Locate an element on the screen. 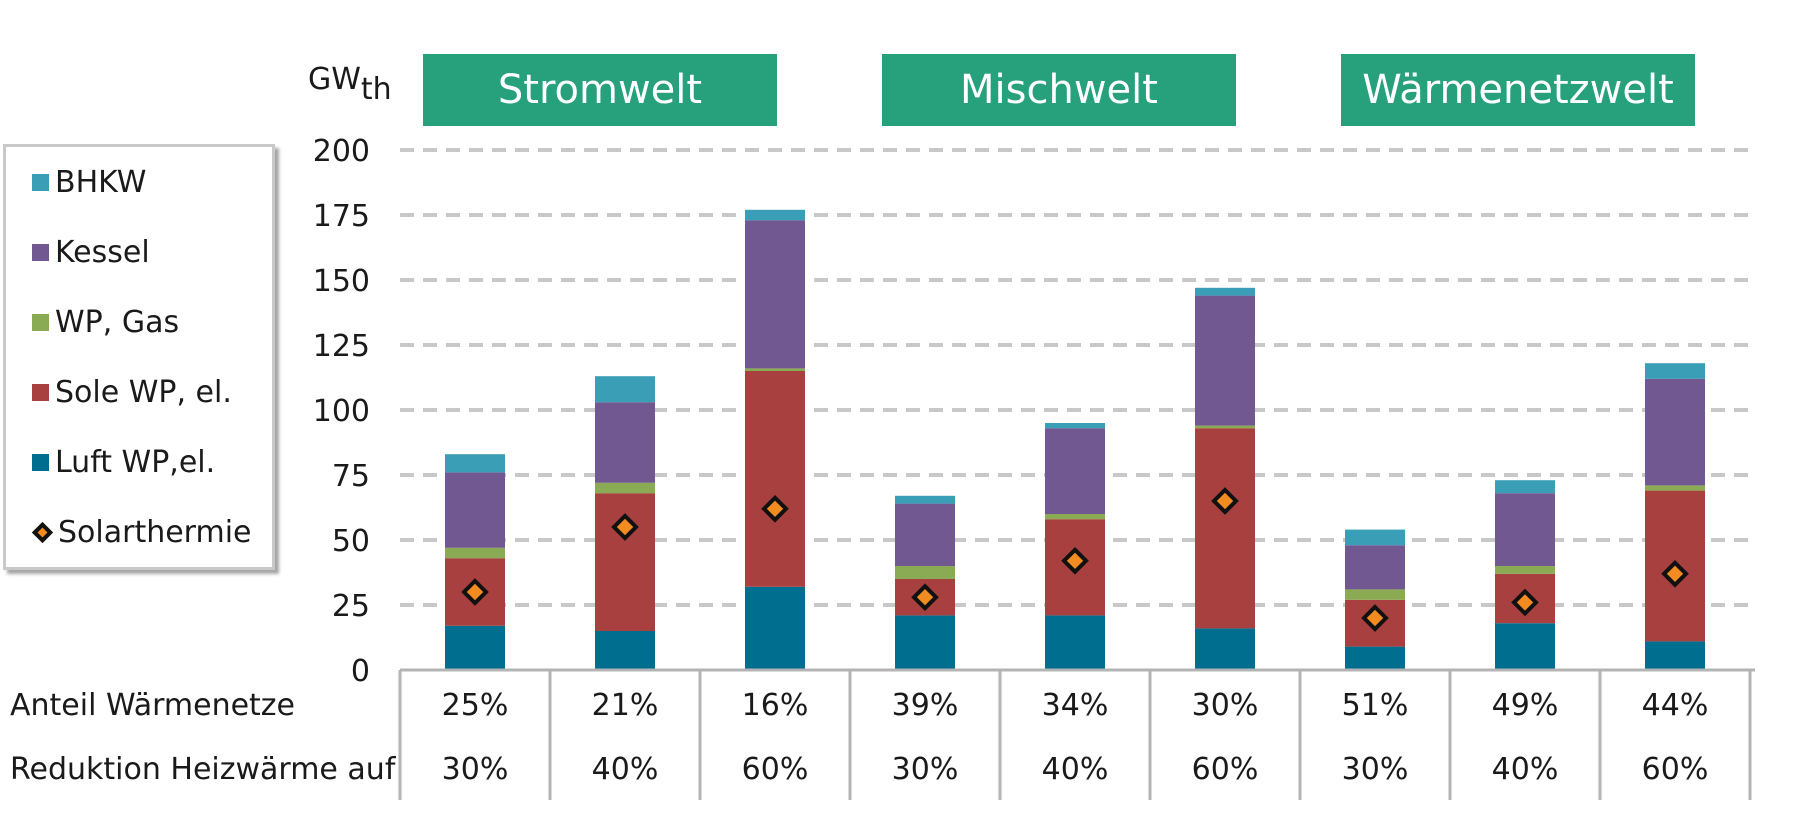 This screenshot has height=834, width=1800. bar-luft-wp-el--4 is located at coordinates (925, 642).